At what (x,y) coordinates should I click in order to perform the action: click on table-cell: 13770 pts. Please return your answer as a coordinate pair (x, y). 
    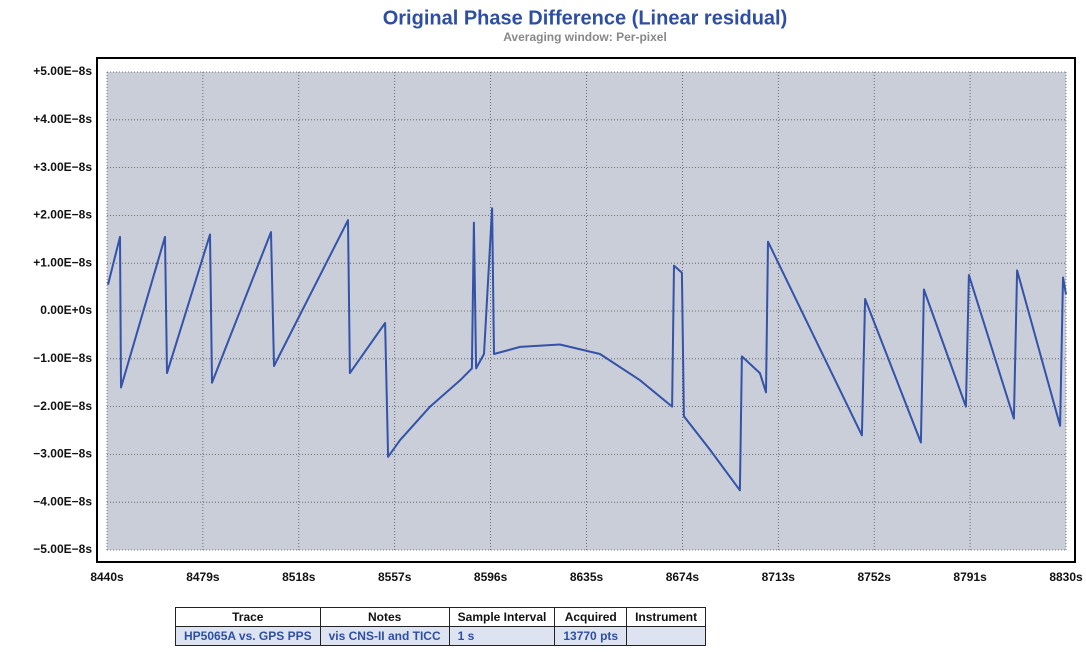
    Looking at the image, I should click on (591, 636).